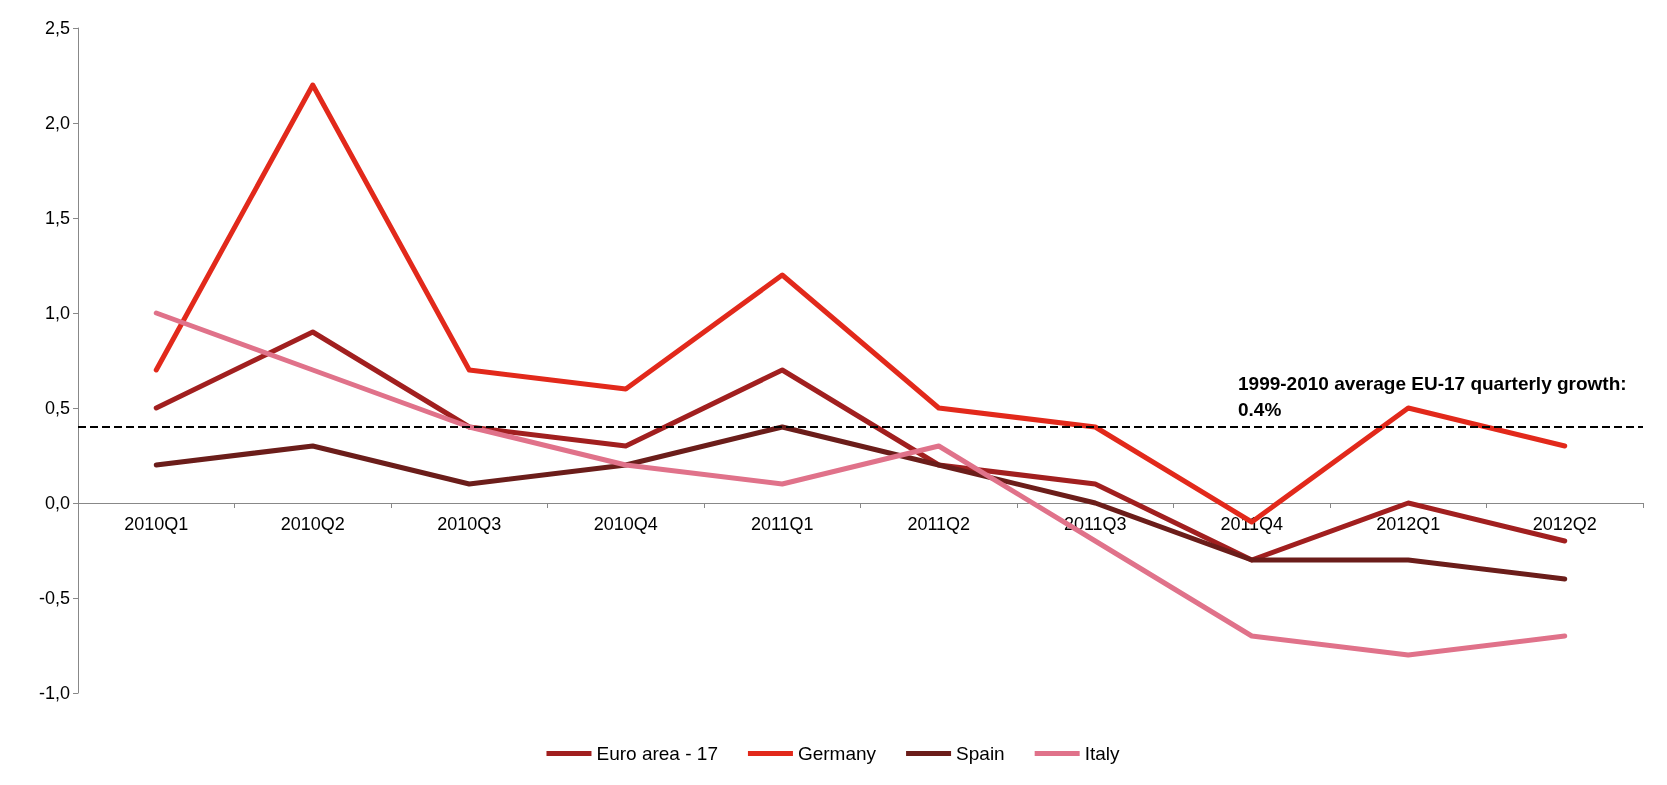 The image size is (1667, 785). I want to click on y-tick-label: 1,5, so click(57, 218).